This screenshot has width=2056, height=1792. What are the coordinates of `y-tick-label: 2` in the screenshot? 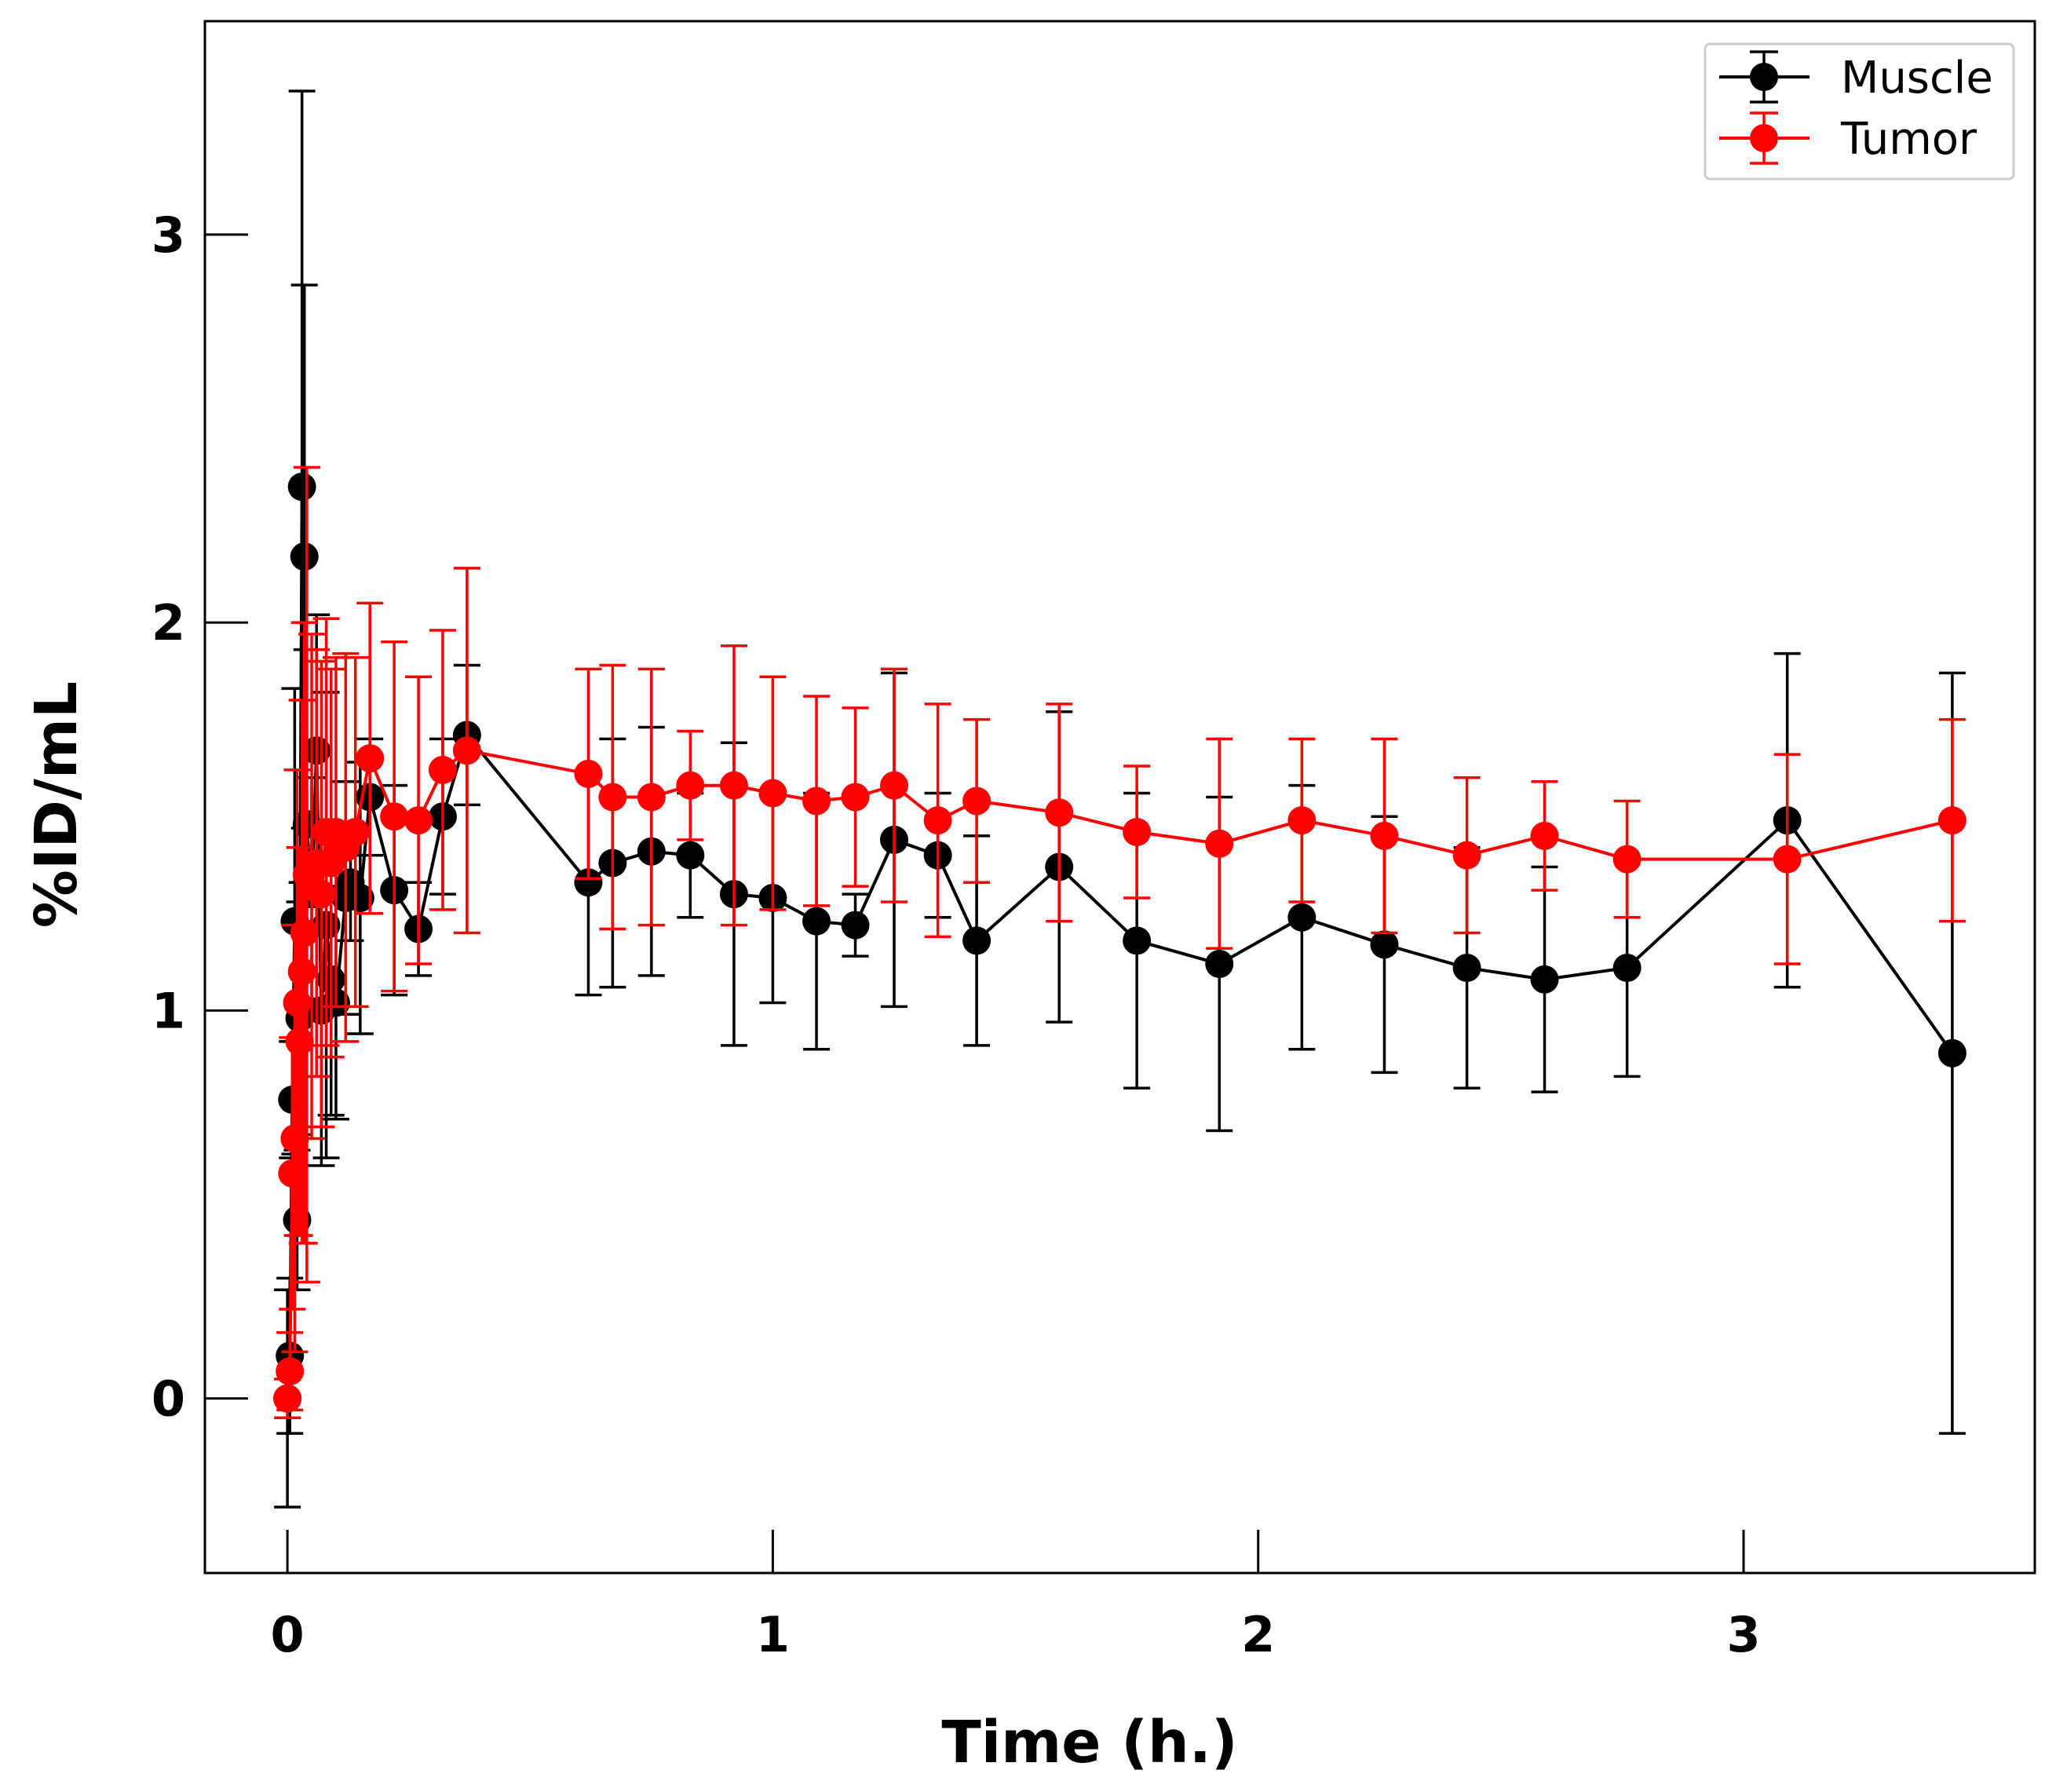 It's located at (168, 623).